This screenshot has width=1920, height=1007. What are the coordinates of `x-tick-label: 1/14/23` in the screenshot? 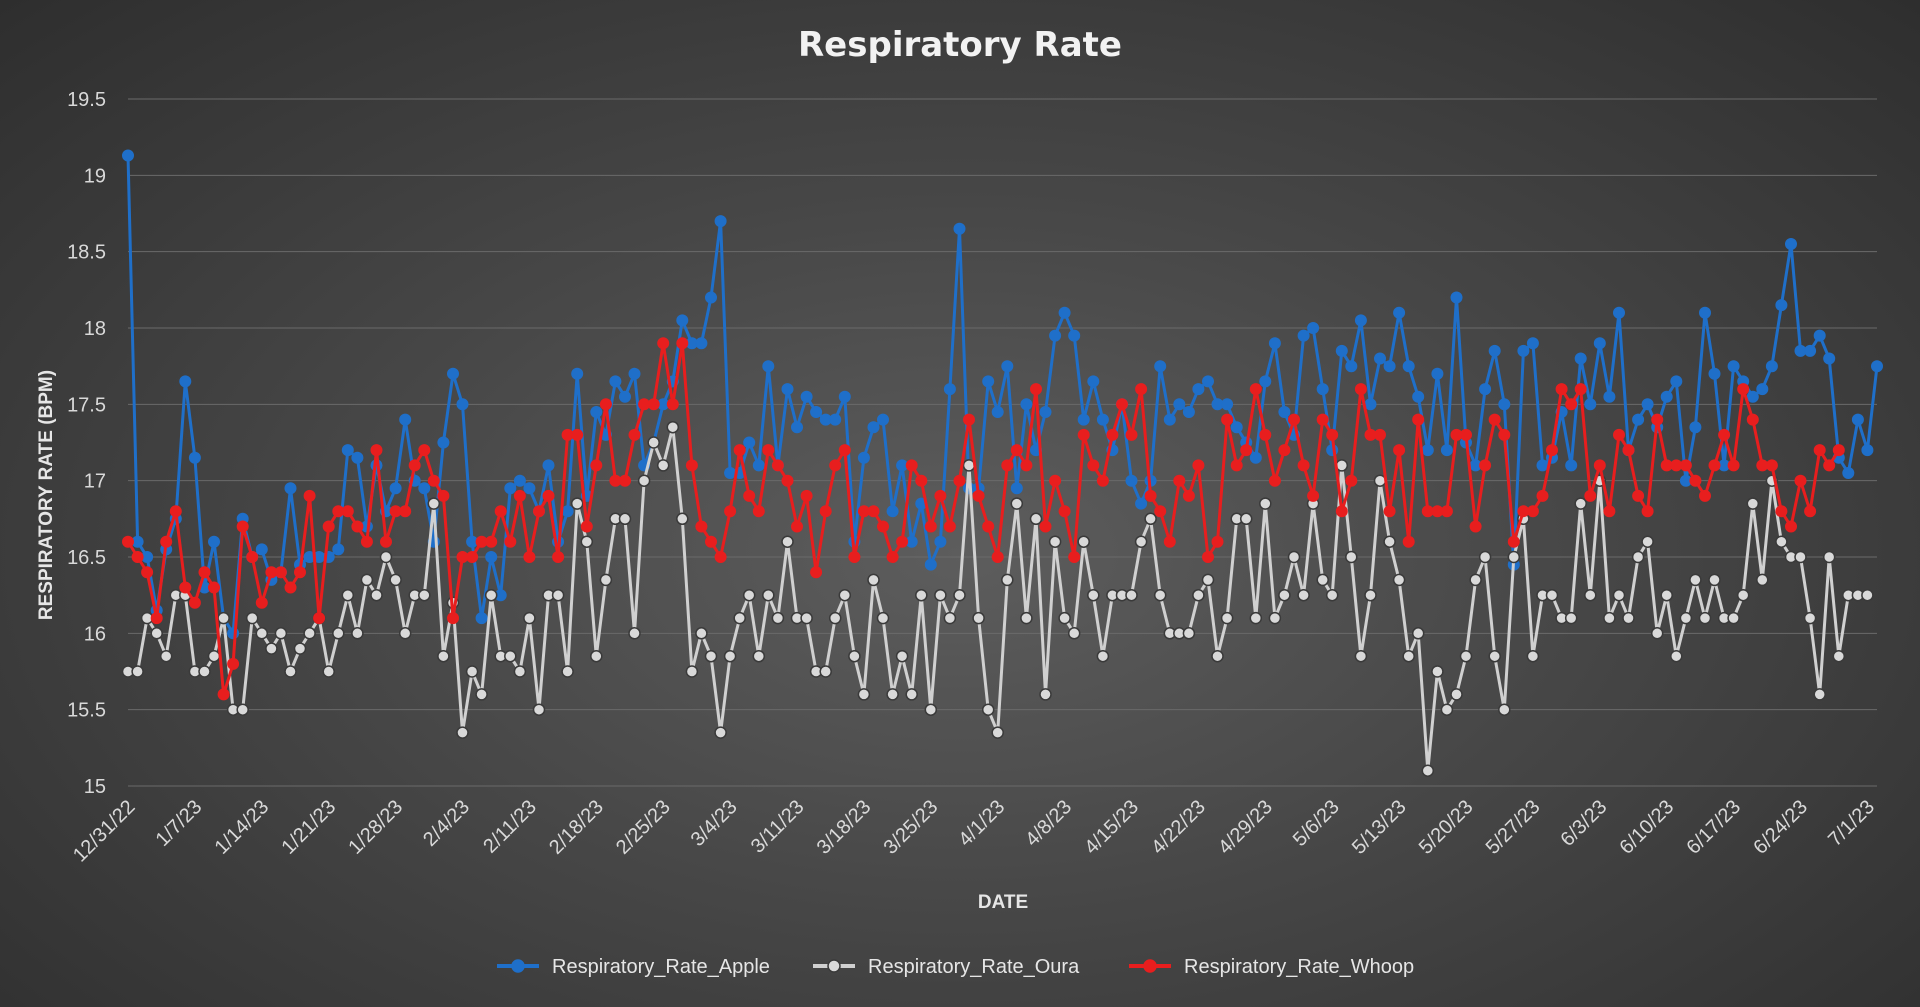 It's located at (242, 827).